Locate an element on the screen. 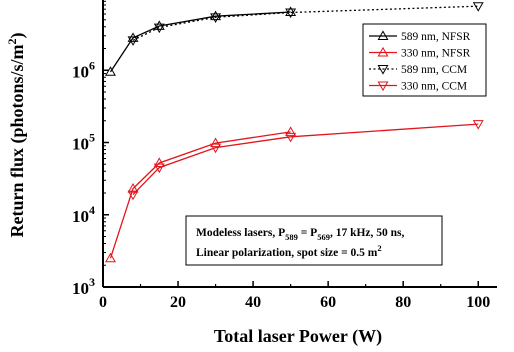 This screenshot has width=514, height=352. x-tick-label: 80 is located at coordinates (403, 302).